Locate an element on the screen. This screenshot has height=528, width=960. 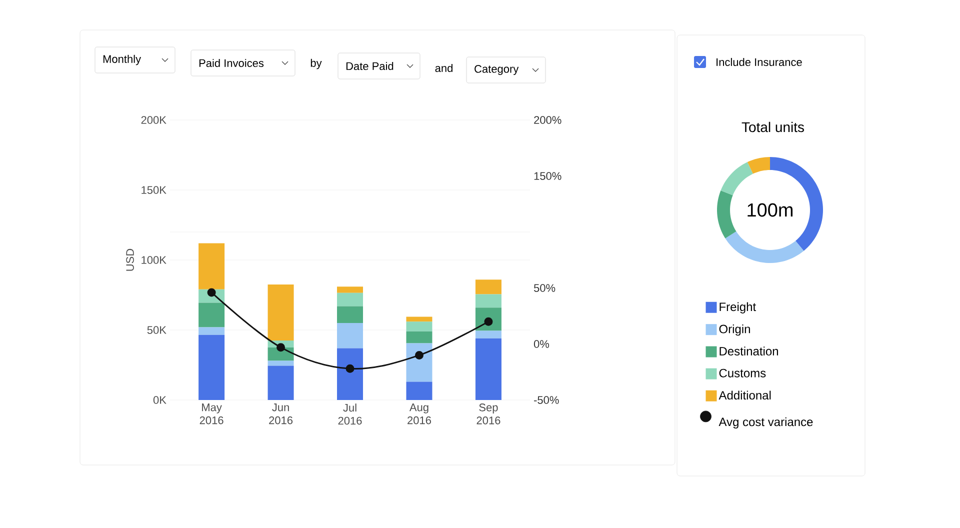
text: by is located at coordinates (316, 64).